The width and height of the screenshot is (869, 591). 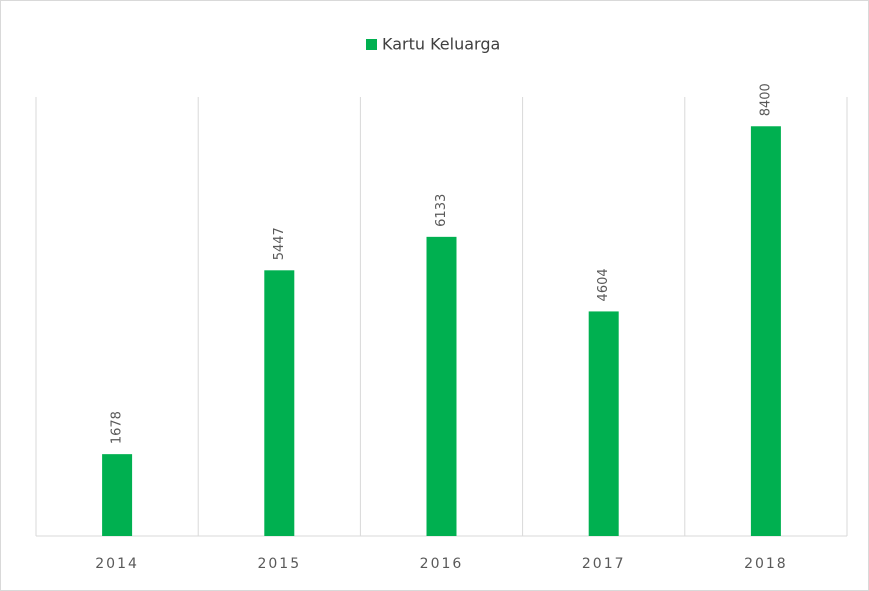 I want to click on x-tick-label: 2017, so click(x=604, y=564).